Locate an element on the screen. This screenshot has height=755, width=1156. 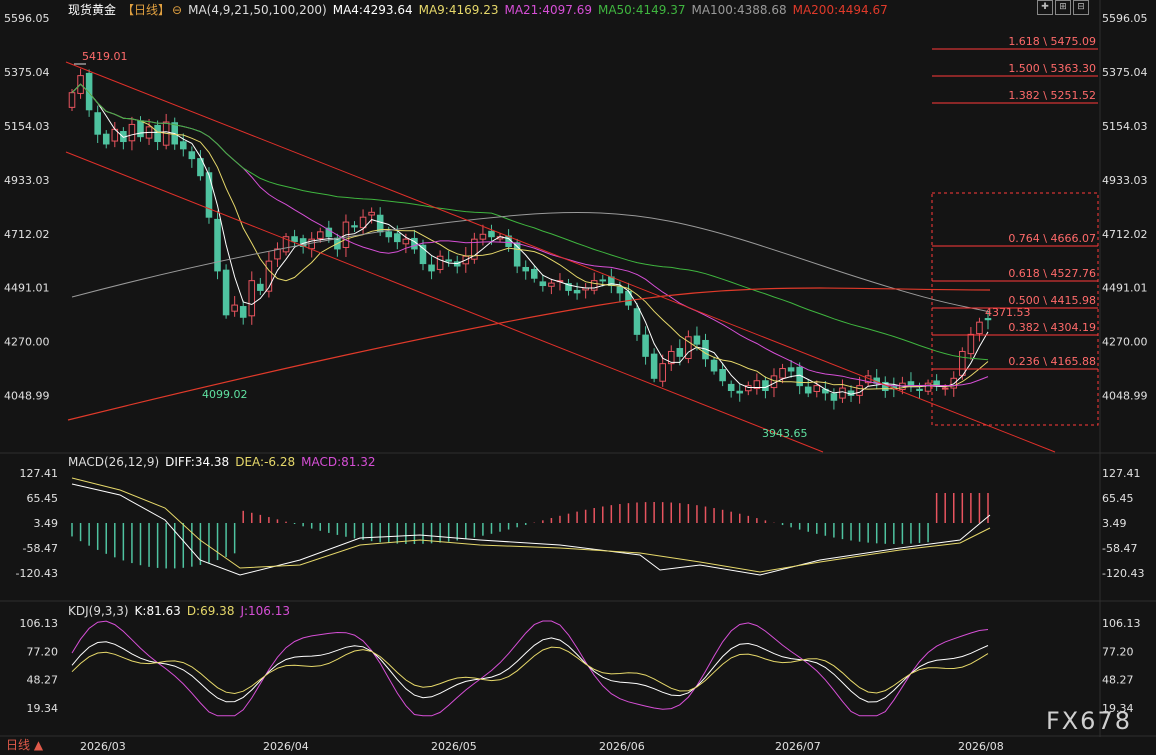
kdj-k-line is located at coordinates (530, 670).